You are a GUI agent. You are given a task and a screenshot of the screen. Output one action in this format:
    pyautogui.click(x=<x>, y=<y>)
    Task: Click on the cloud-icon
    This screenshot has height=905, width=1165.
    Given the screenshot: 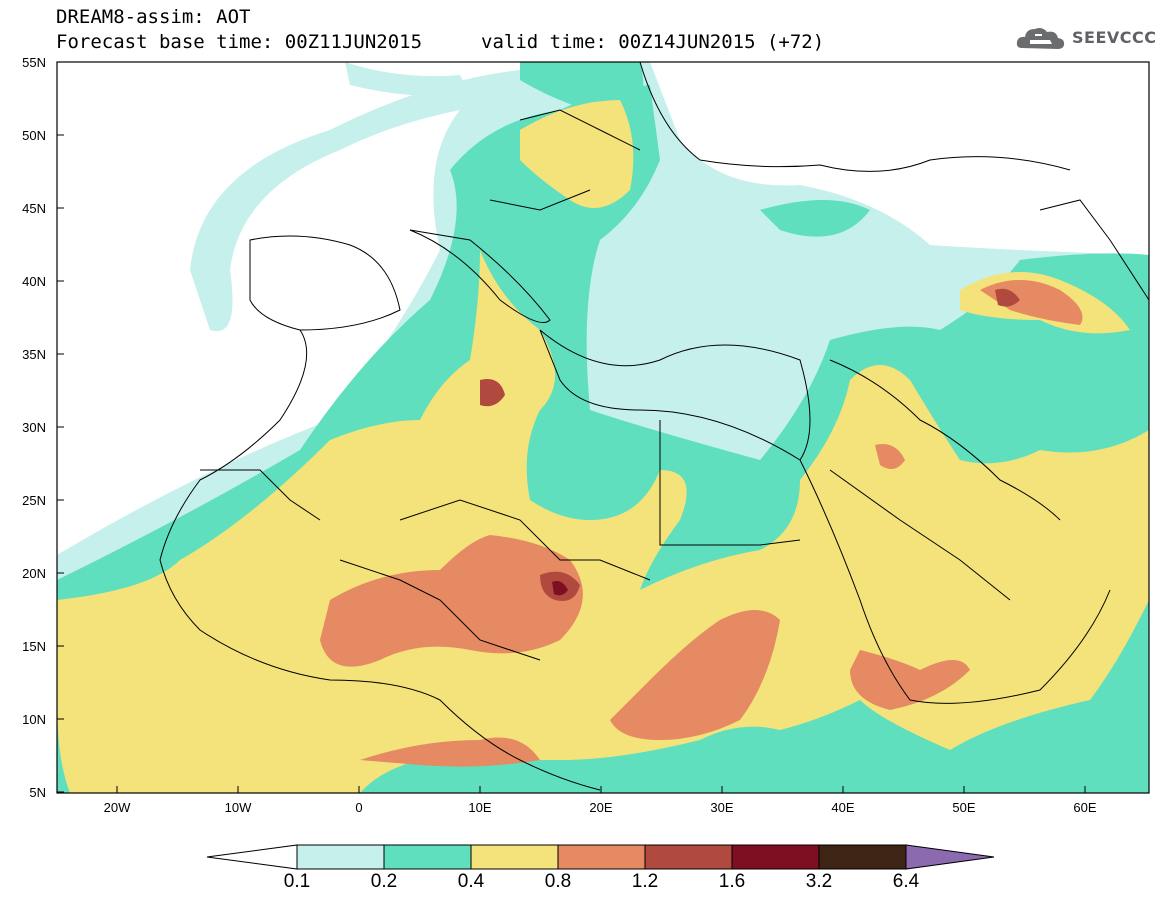 What is the action you would take?
    pyautogui.click(x=1040, y=38)
    